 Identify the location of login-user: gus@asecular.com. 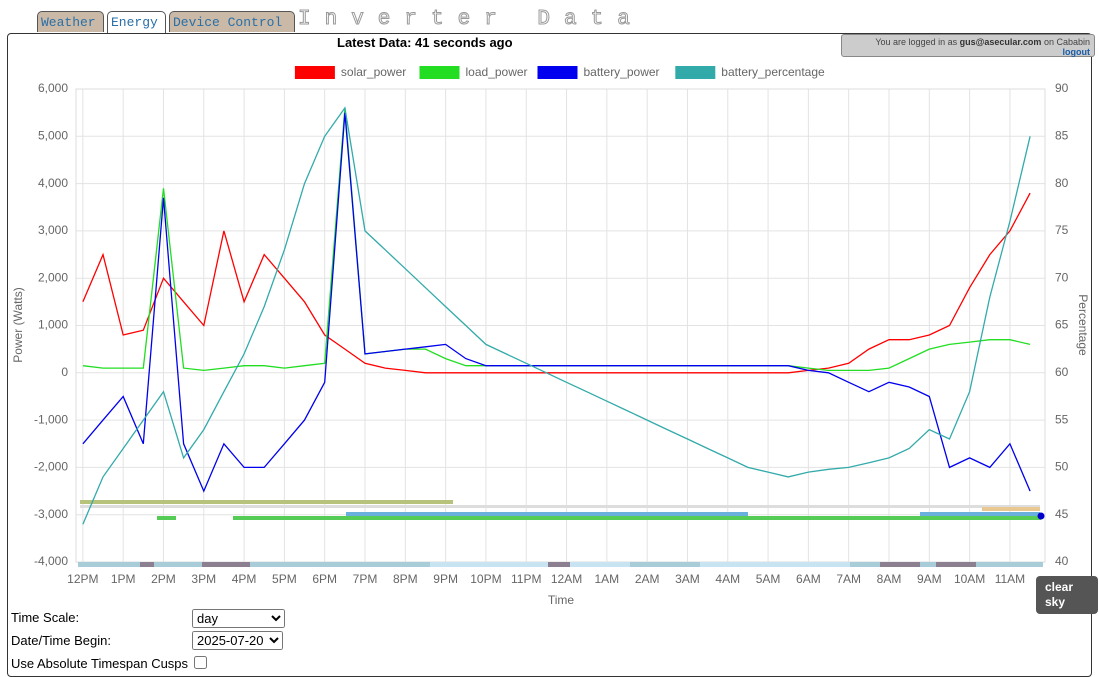
(1000, 42).